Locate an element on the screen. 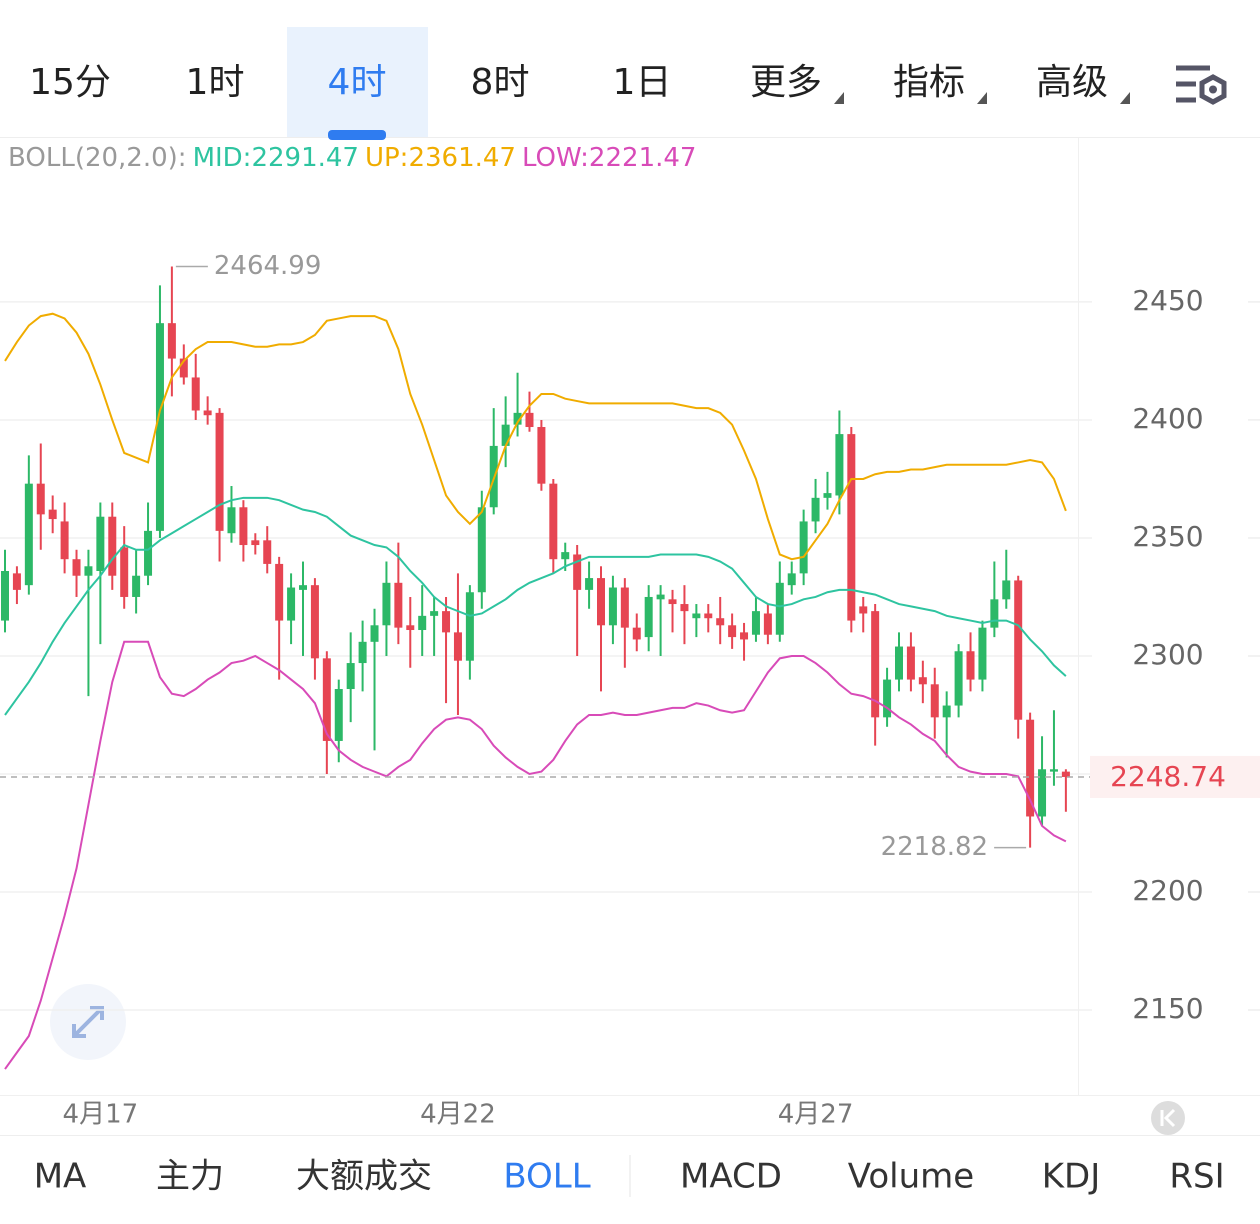 This screenshot has width=1260, height=1224. scroll-arrow is located at coordinates (1168, 1118).